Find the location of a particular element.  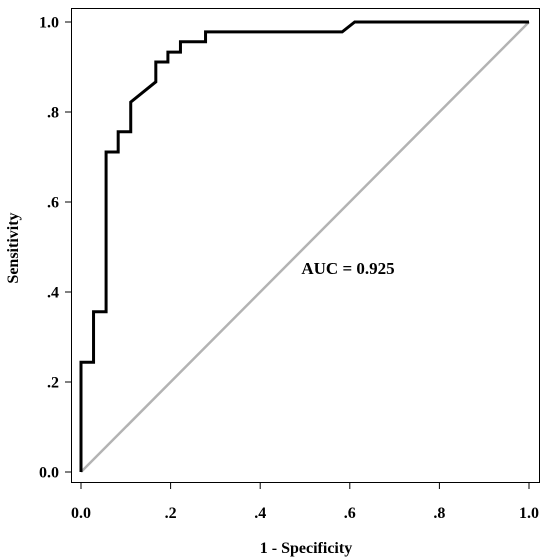

y-tick-label: .6 is located at coordinates (53, 203).